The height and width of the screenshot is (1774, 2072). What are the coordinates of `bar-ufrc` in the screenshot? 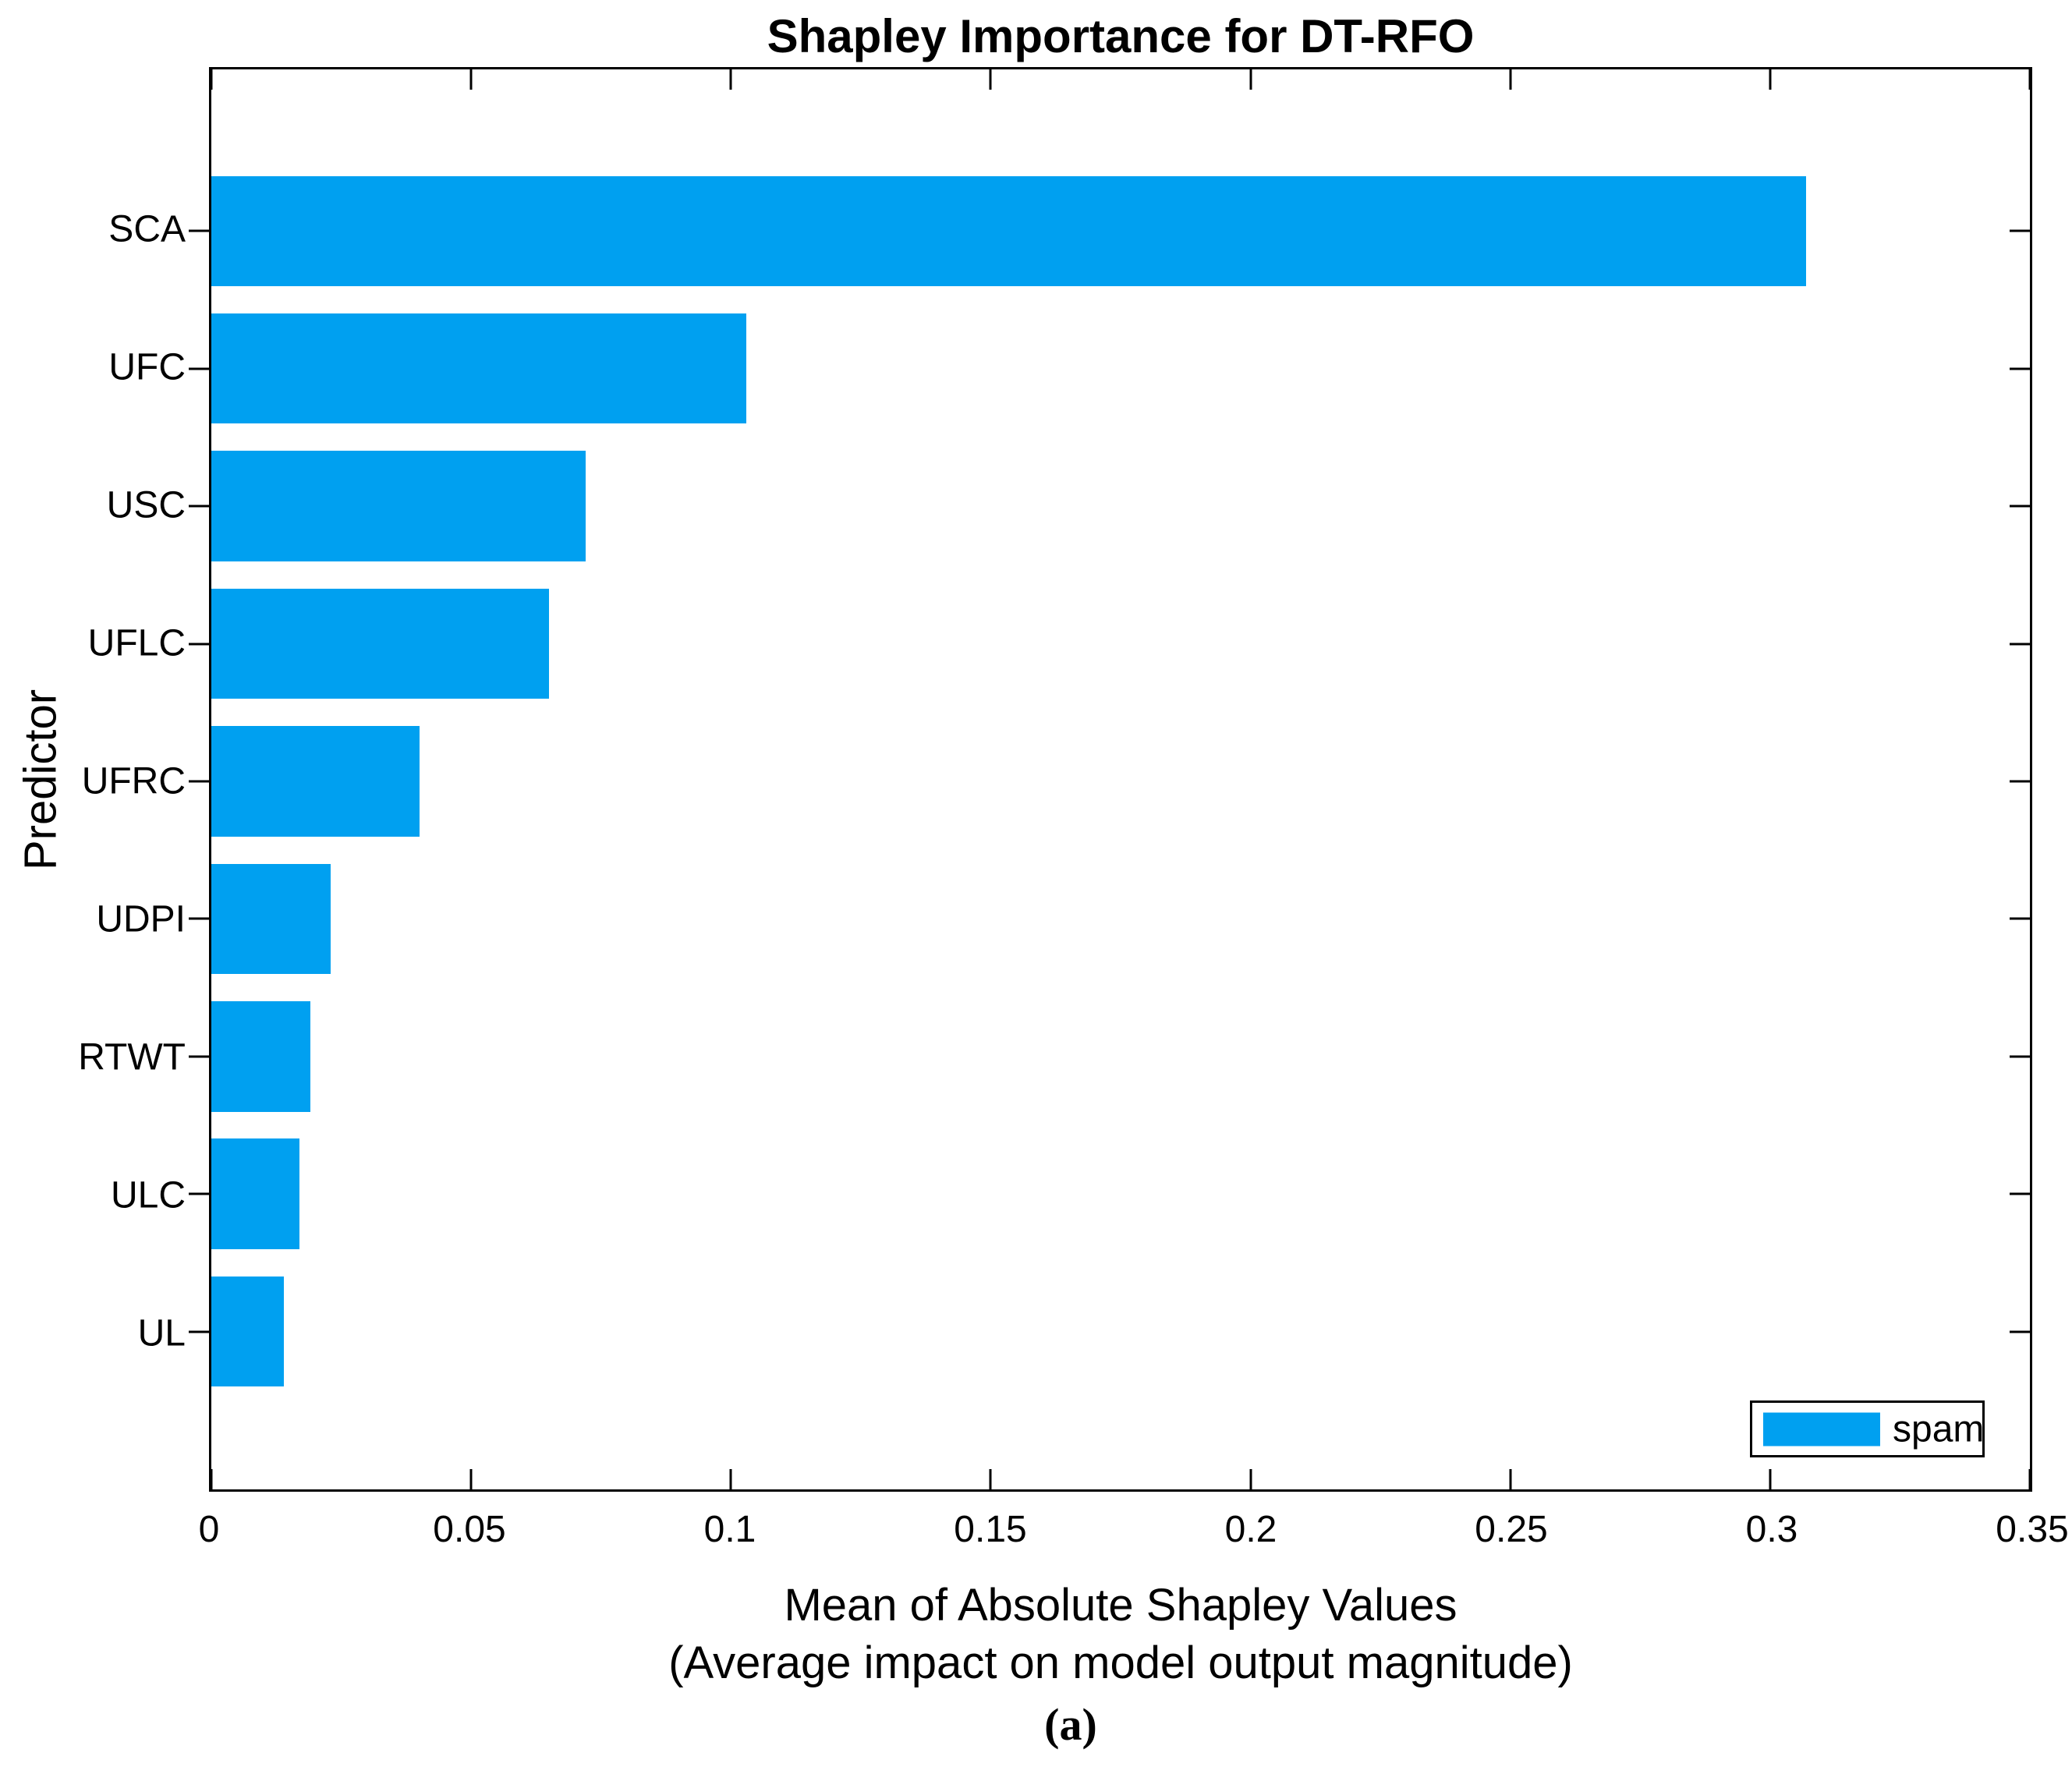 It's located at (315, 781).